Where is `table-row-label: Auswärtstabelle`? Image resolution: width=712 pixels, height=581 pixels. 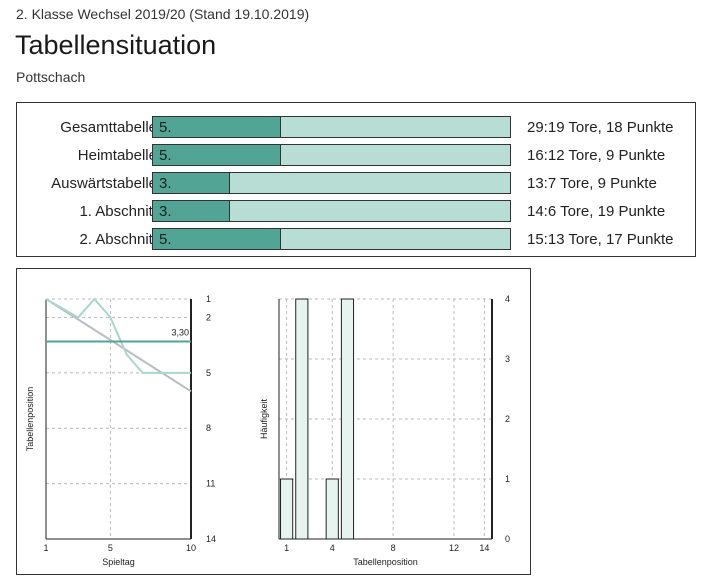
table-row-label: Auswärtstabelle is located at coordinates (104, 183).